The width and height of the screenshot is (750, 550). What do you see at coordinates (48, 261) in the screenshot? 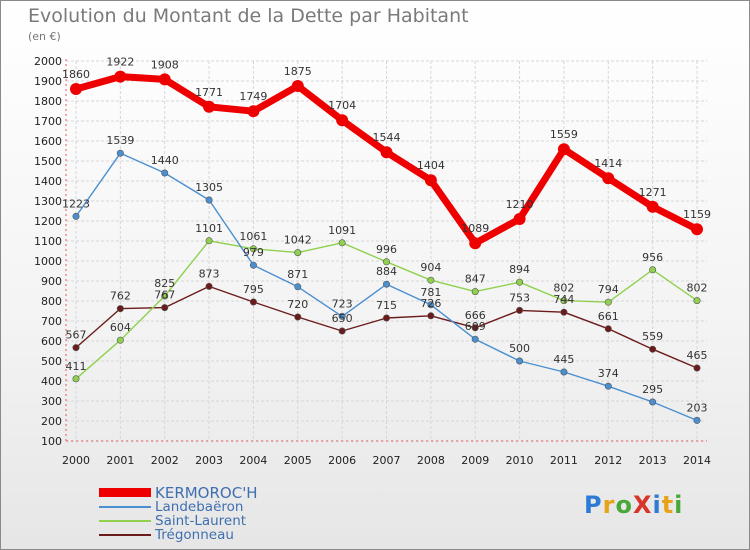
I see `y-tick-label: 1000` at bounding box center [48, 261].